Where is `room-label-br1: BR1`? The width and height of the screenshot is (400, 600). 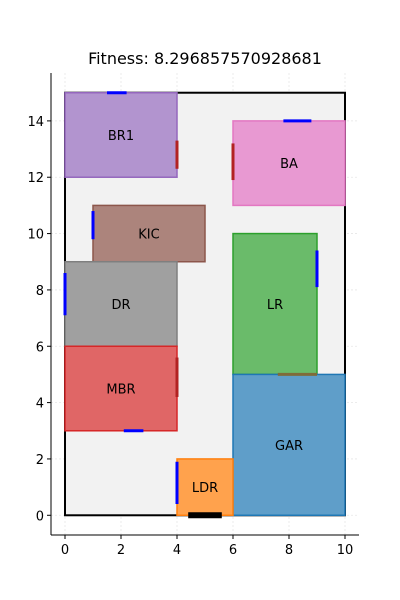 room-label-br1: BR1 is located at coordinates (121, 136).